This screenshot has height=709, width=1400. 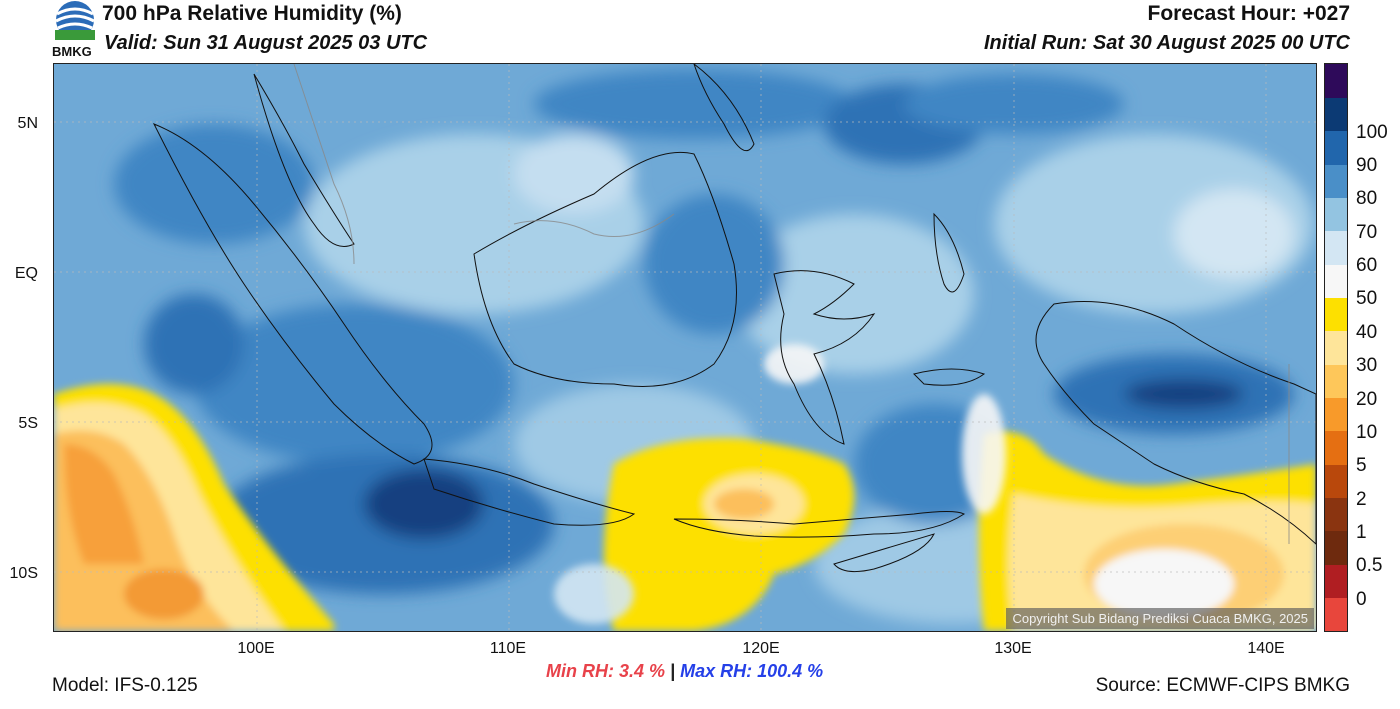 I want to click on model-name: Model: IFS-0.125, so click(x=125, y=685).